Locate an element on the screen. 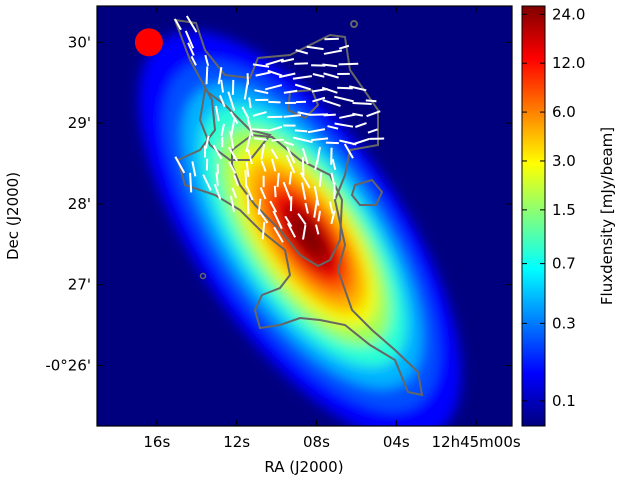 This screenshot has height=481, width=625. y-tick-label: 29' is located at coordinates (79, 123).